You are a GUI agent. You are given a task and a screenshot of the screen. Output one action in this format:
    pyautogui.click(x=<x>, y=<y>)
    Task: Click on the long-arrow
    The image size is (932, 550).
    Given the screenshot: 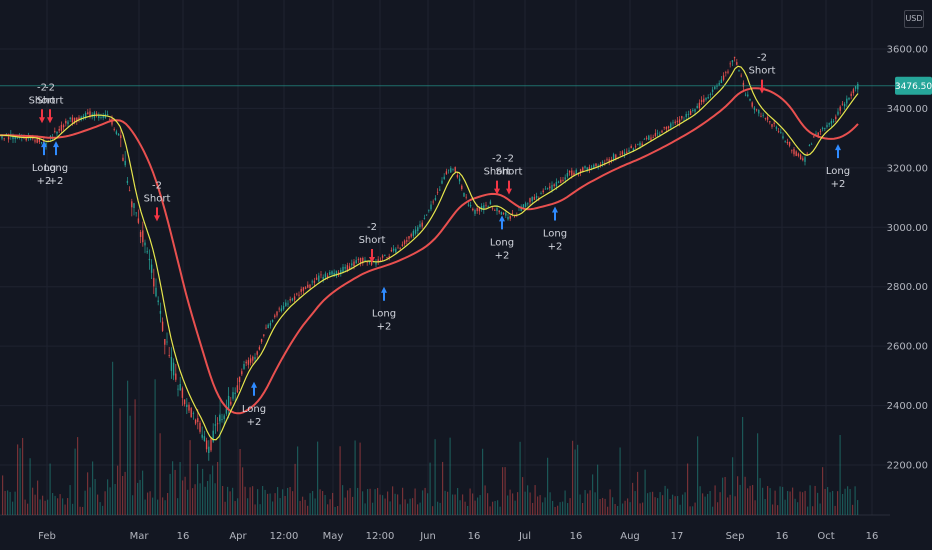 What is the action you would take?
    pyautogui.click(x=44, y=148)
    